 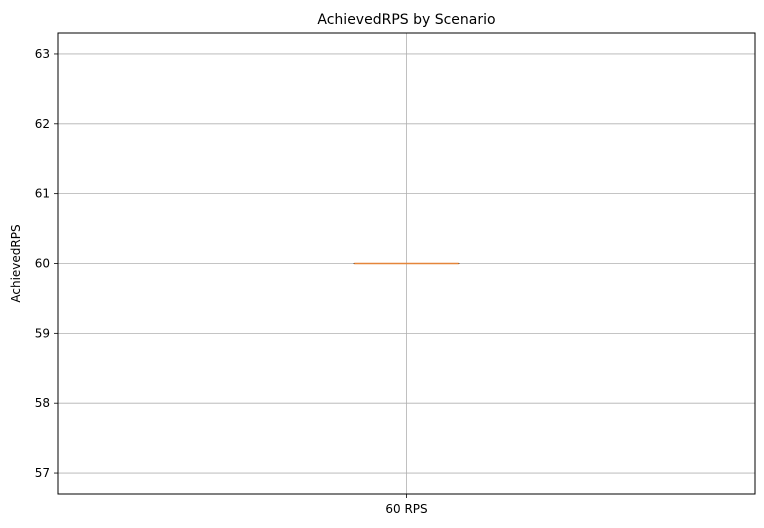 I want to click on y-axis-label: AchievedRPS, so click(x=16, y=263).